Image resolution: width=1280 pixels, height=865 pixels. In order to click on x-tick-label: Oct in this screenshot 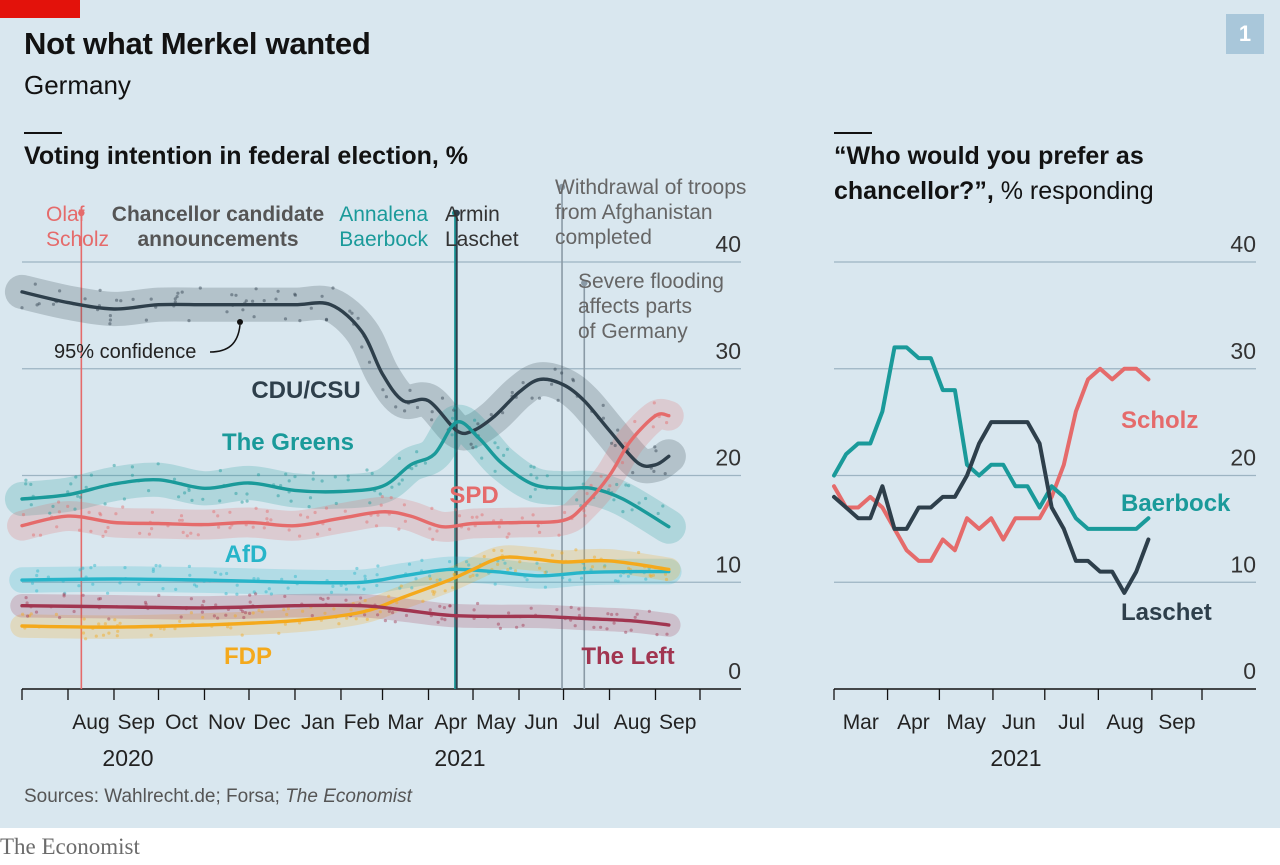, I will do `click(181, 722)`.